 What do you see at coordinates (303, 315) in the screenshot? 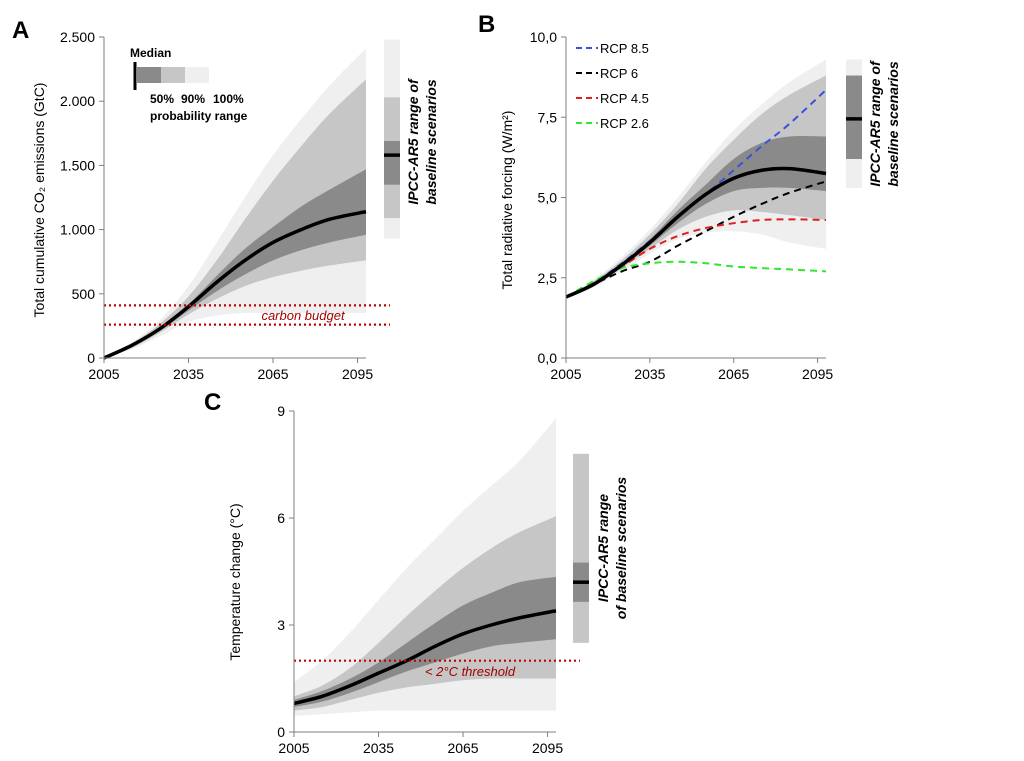
I see `carbon-budget-label: carbon budget` at bounding box center [303, 315].